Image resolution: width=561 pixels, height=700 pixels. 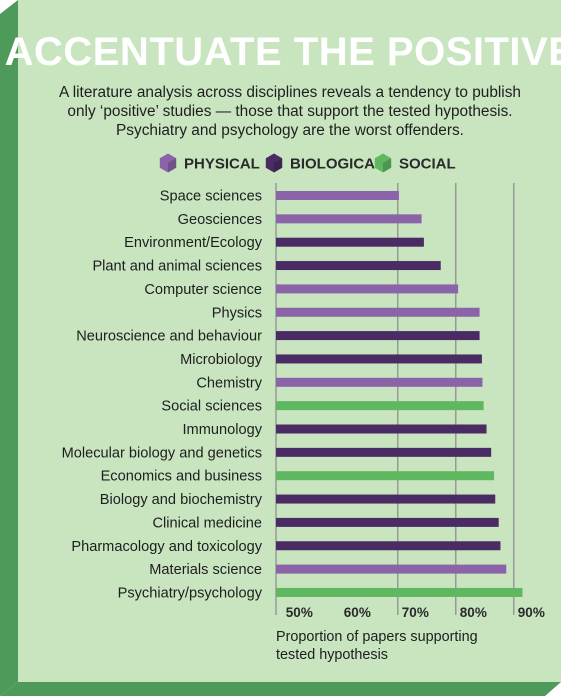 What do you see at coordinates (9, 348) in the screenshot?
I see `card-shadow-left` at bounding box center [9, 348].